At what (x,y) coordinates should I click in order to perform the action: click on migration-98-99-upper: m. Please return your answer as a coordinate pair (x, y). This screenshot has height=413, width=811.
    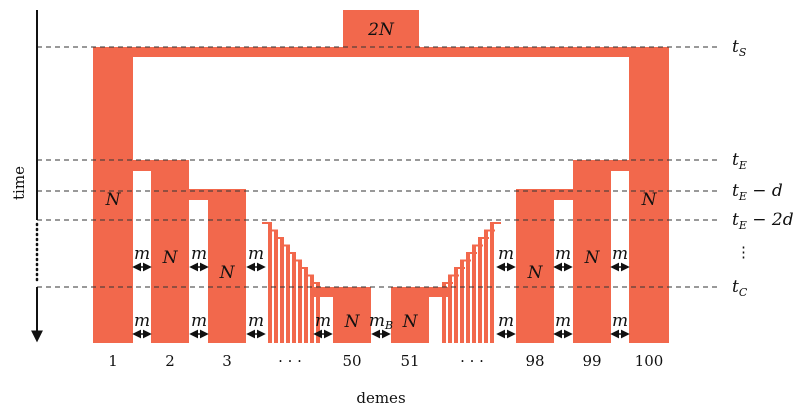
    Looking at the image, I should click on (563, 258).